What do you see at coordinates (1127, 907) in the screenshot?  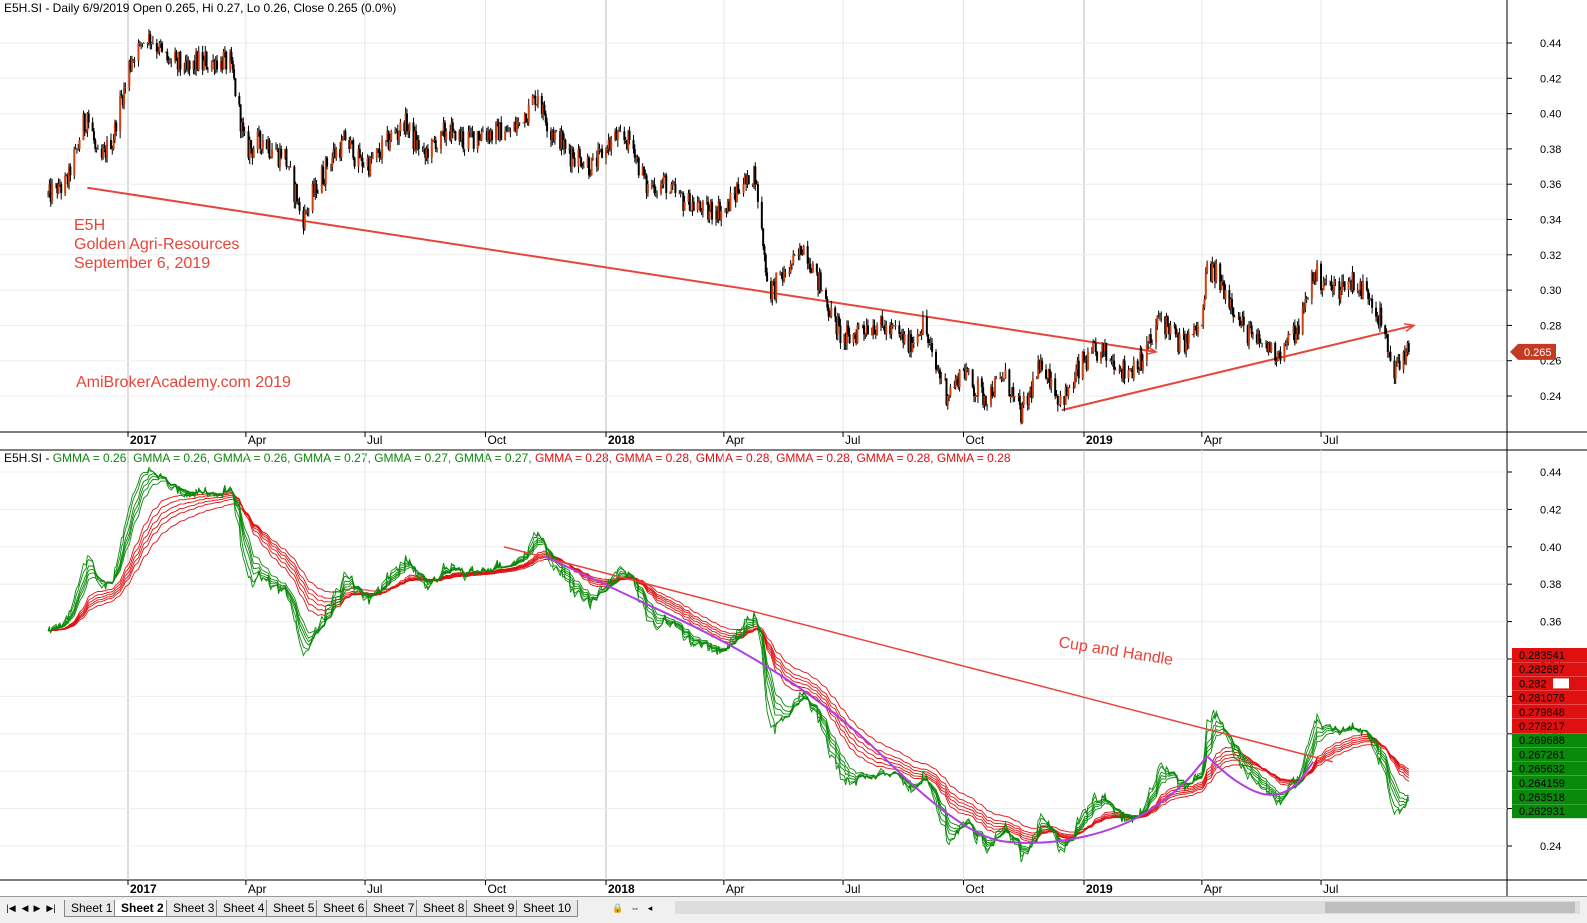 I see `horizontal-scrollbar` at bounding box center [1127, 907].